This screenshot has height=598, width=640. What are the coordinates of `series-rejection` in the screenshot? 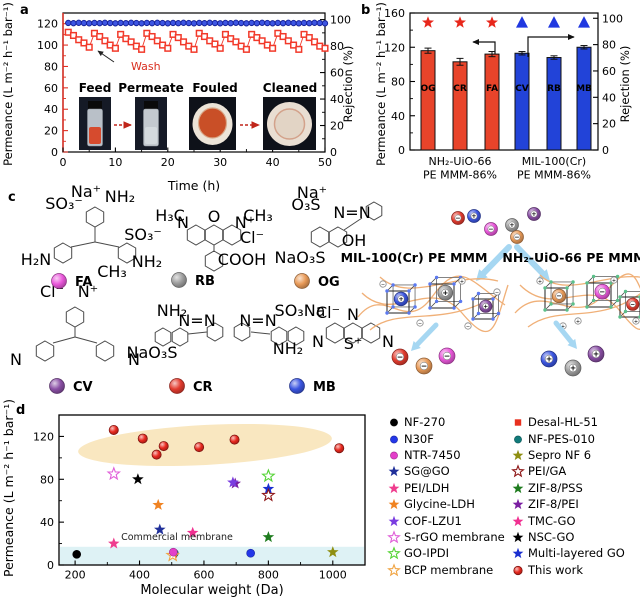 It's located at (197, 23).